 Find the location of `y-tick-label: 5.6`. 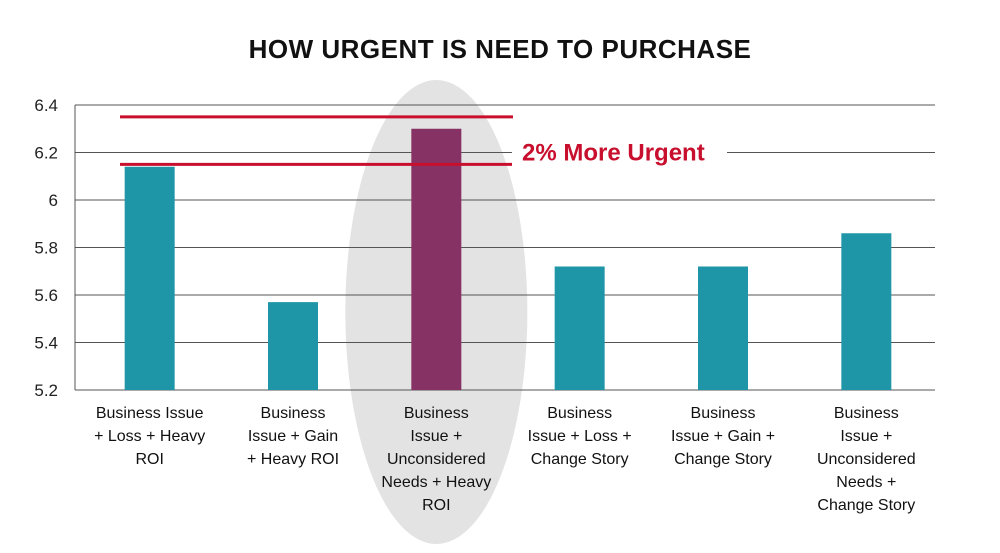

y-tick-label: 5.6 is located at coordinates (46, 295).